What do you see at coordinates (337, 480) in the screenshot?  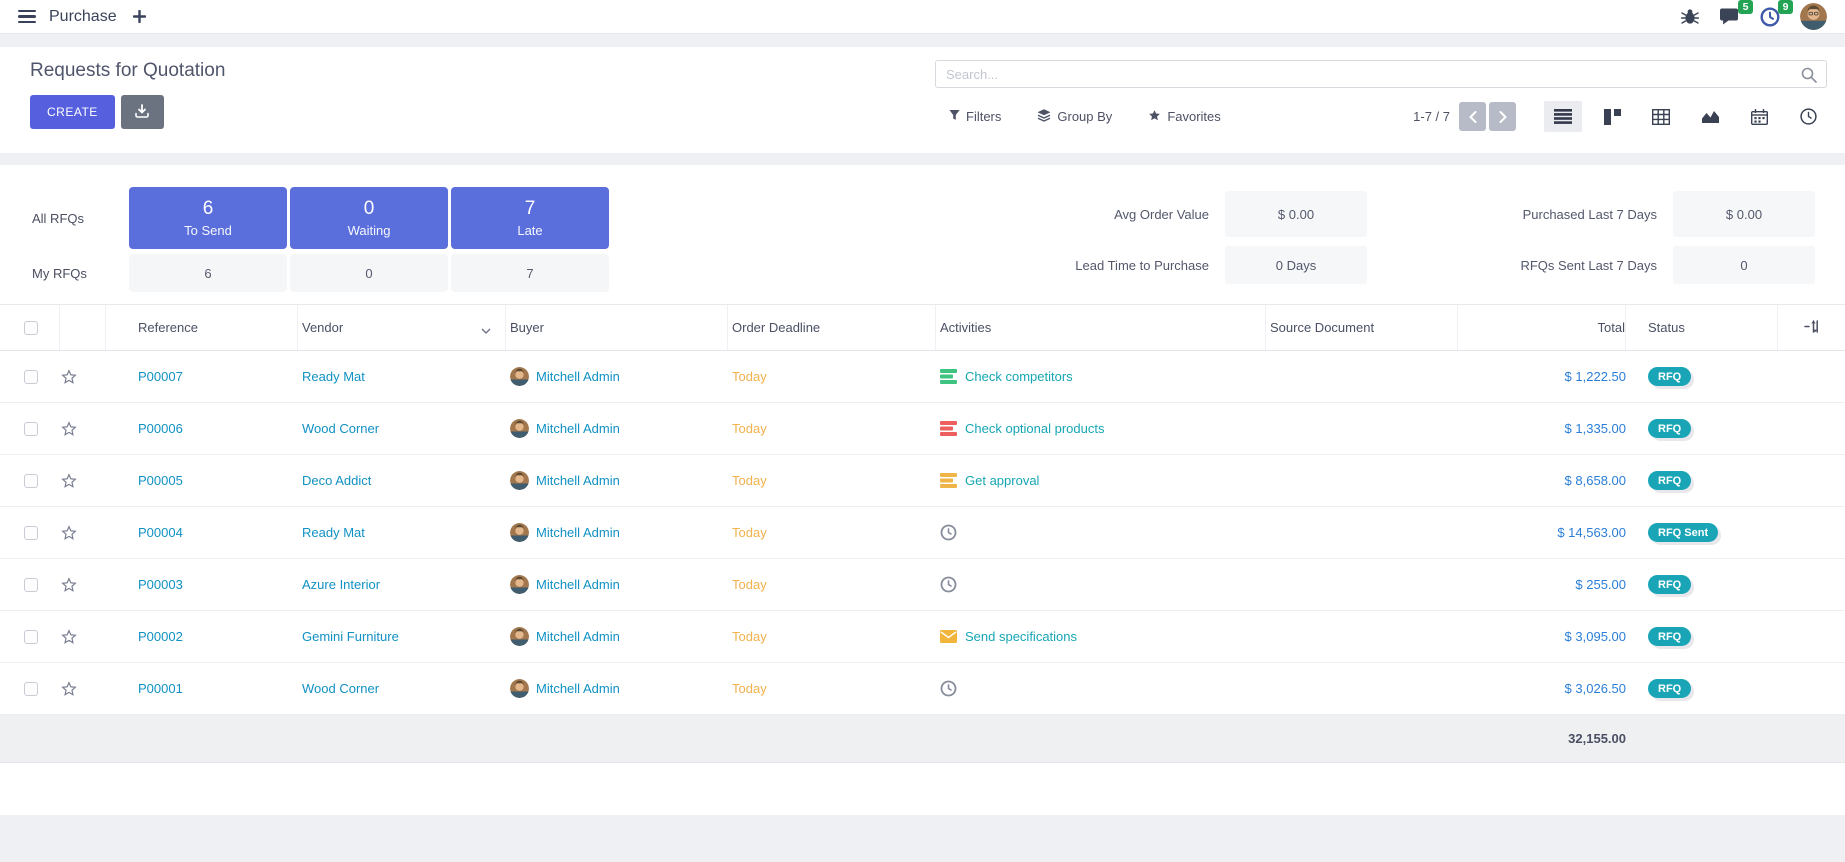 I see `vendor-link: Deco Addict` at bounding box center [337, 480].